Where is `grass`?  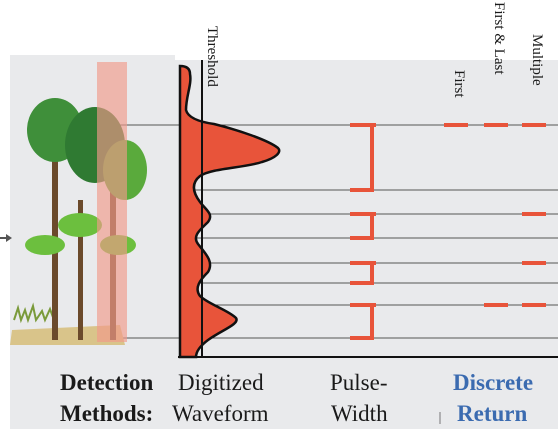
grass is located at coordinates (34, 313).